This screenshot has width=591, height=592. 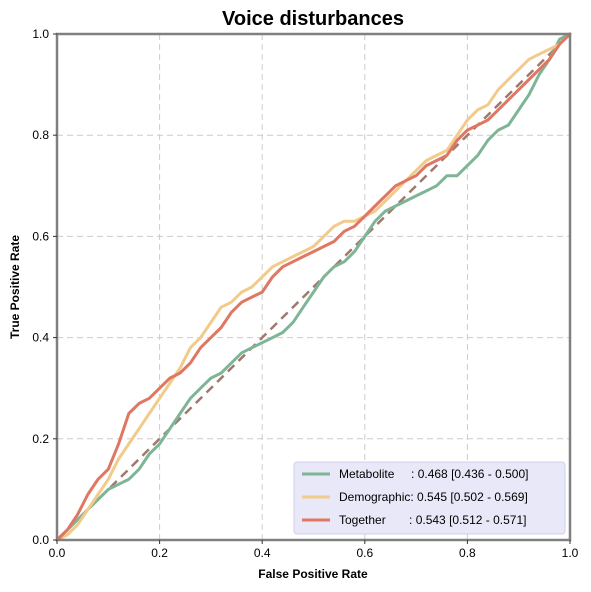 What do you see at coordinates (433, 474) in the screenshot?
I see `legend-label-metabolite: Metabolite : 0.468 [0.436 - 0.500]` at bounding box center [433, 474].